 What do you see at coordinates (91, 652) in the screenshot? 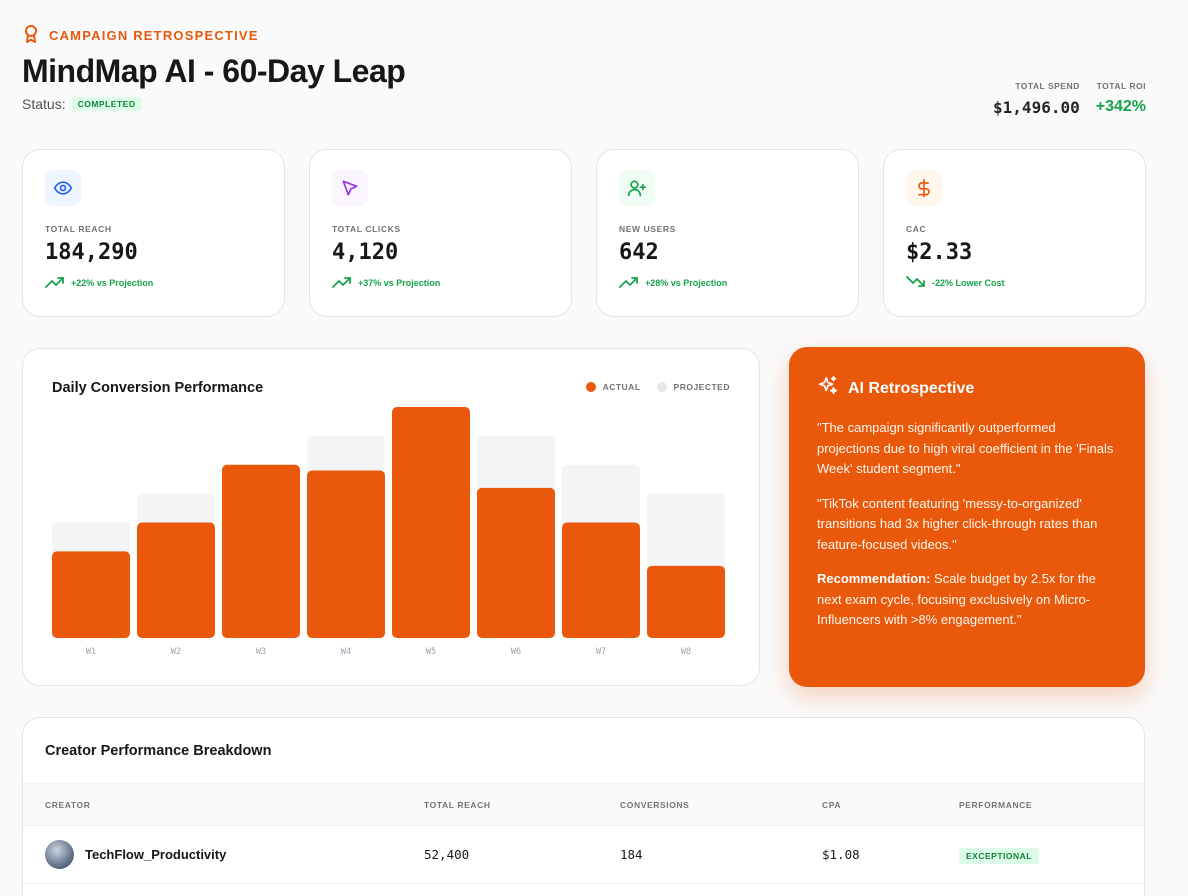
I see `x-tick-label: W1` at bounding box center [91, 652].